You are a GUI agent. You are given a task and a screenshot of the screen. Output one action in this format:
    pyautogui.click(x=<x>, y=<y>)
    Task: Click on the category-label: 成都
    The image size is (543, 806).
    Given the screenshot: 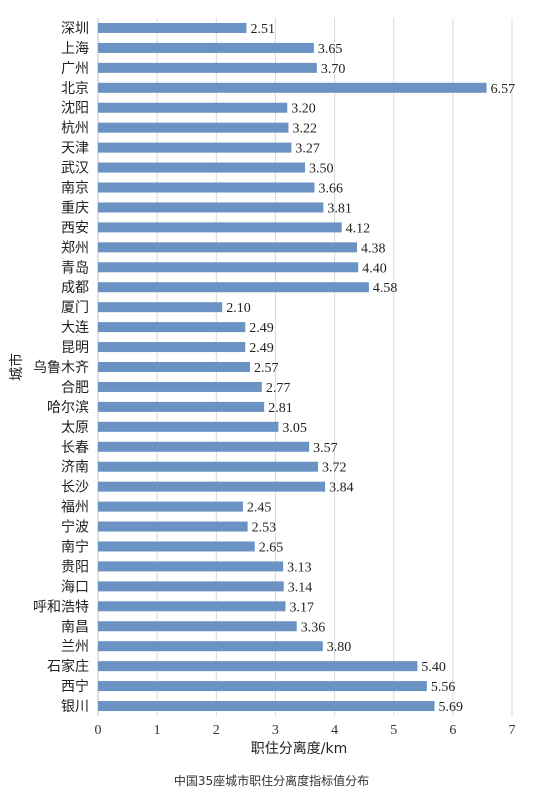 What is the action you would take?
    pyautogui.click(x=75, y=288)
    